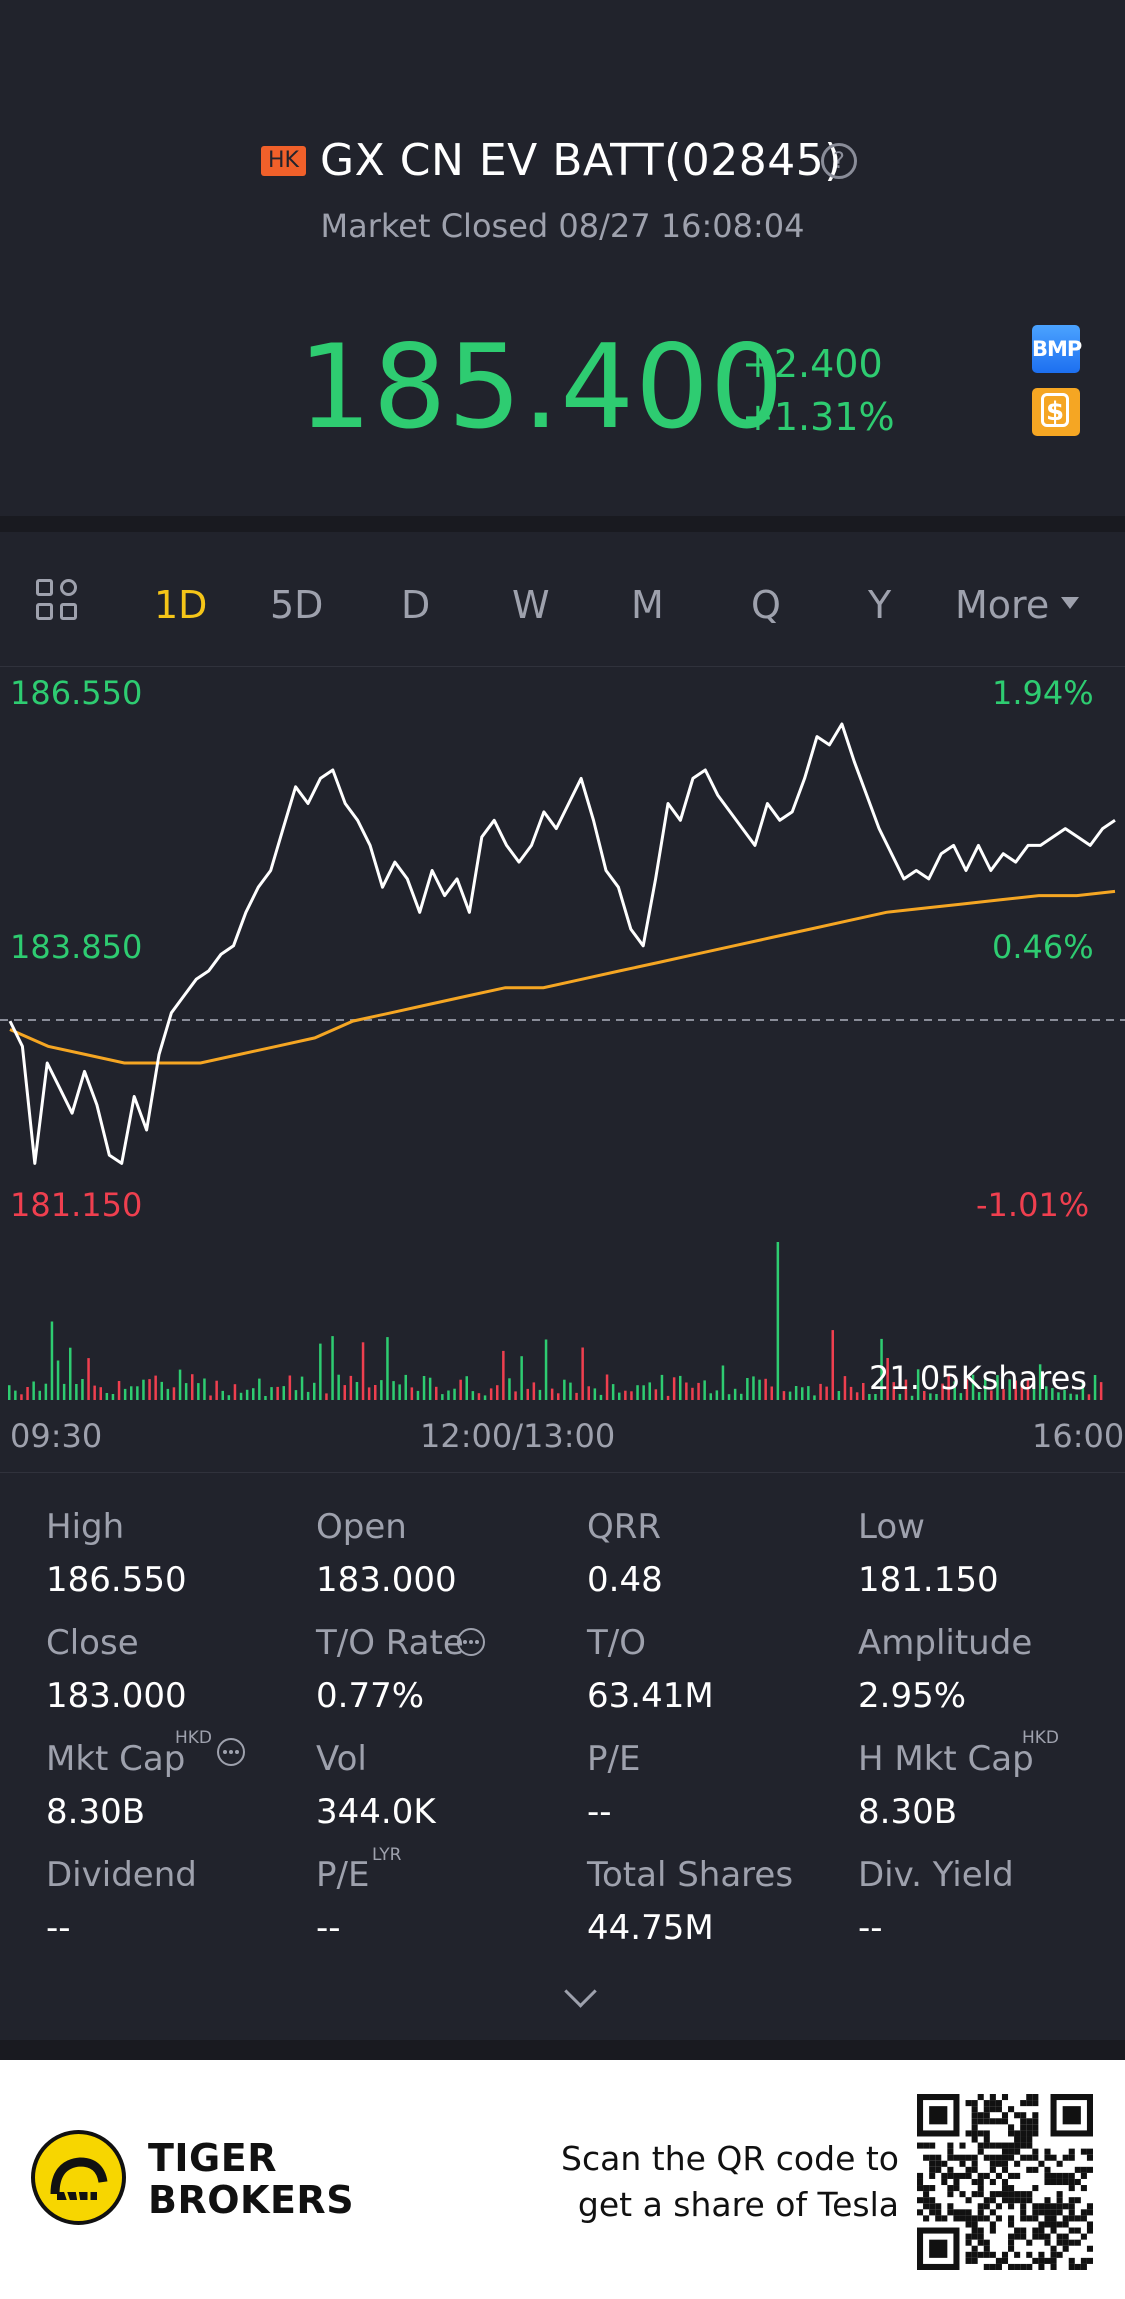 The height and width of the screenshot is (2299, 1125). I want to click on stat-label: Amplitude, so click(945, 1643).